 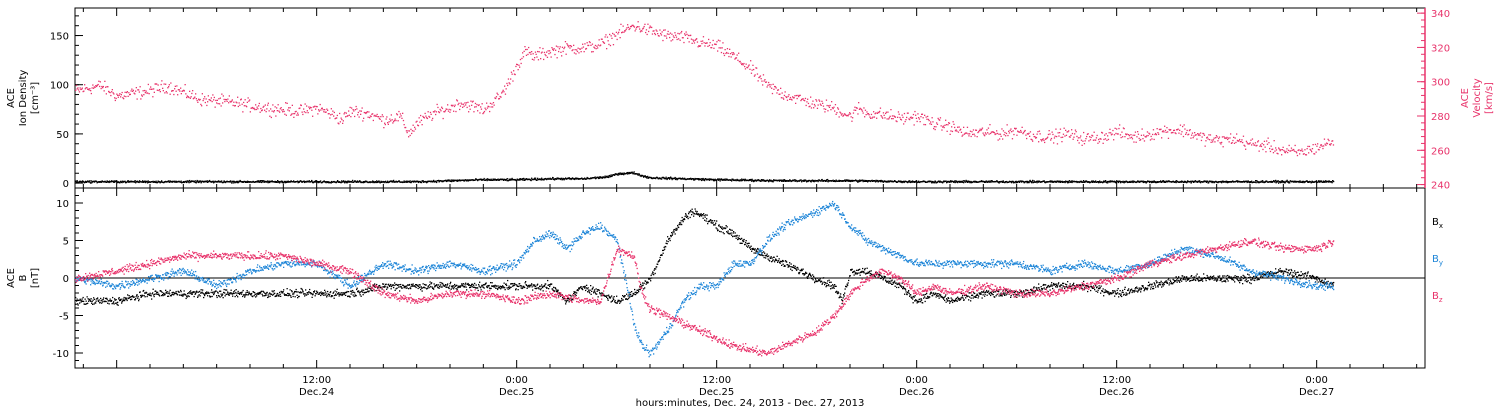 I want to click on bottom-y-tick-label: 0, so click(x=66, y=279).